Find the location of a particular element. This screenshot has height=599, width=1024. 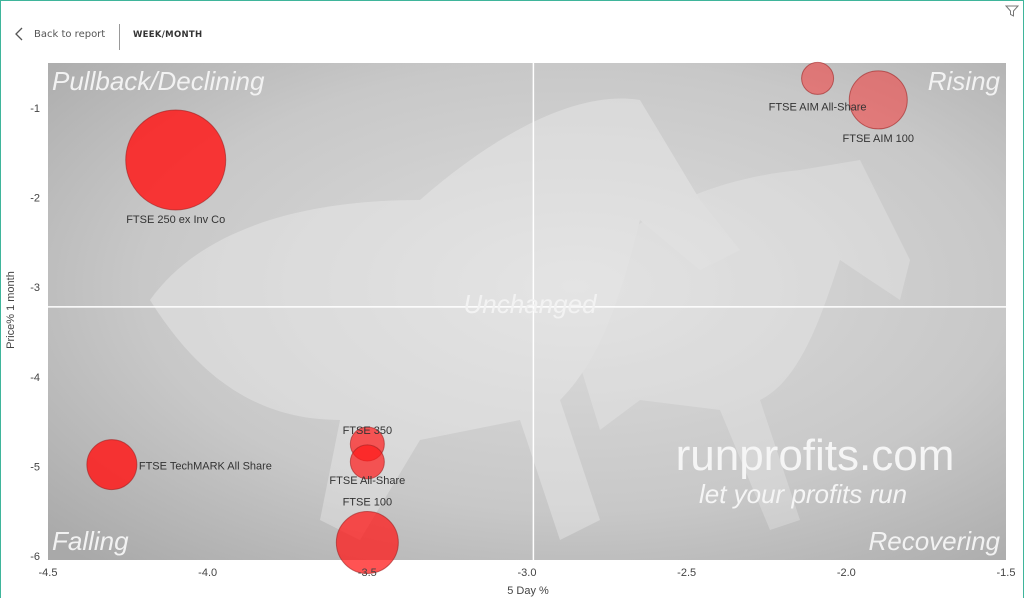

bubble-label: FTSE TechMARK All Share is located at coordinates (205, 467).